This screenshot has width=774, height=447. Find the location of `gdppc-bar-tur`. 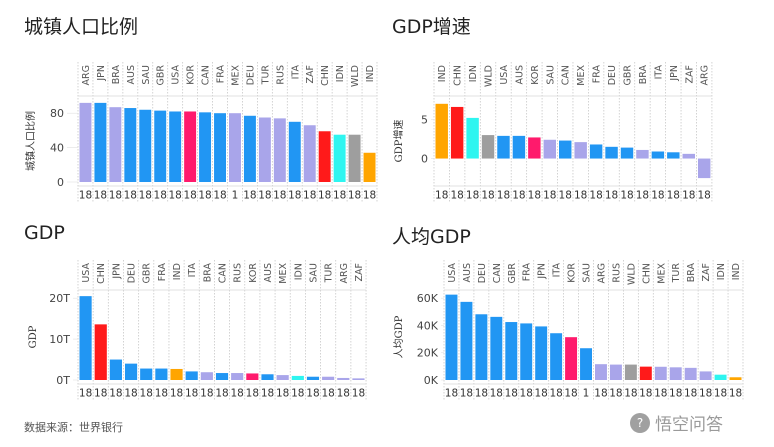

gdppc-bar-tur is located at coordinates (675, 373).